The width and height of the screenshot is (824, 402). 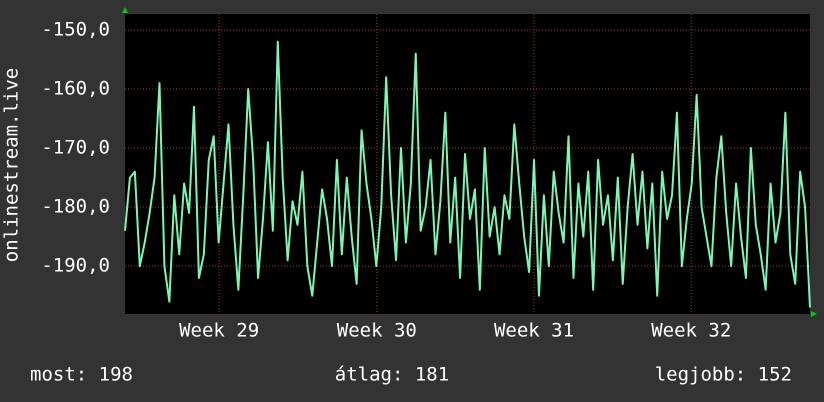 What do you see at coordinates (12, 165) in the screenshot?
I see `y-axis-title: onlinestream.live` at bounding box center [12, 165].